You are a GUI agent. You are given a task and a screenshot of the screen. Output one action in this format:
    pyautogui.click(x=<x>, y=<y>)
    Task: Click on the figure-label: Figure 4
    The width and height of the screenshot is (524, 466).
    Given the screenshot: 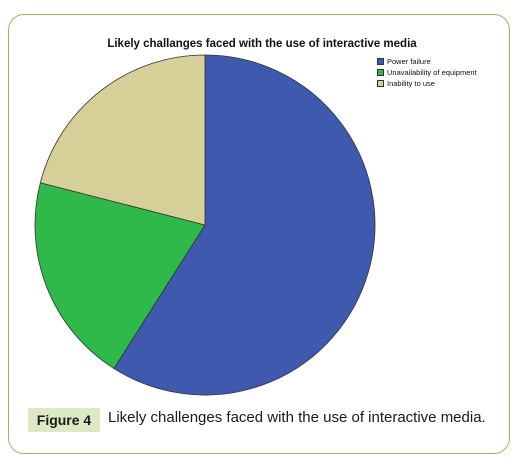 What is the action you would take?
    pyautogui.click(x=64, y=420)
    